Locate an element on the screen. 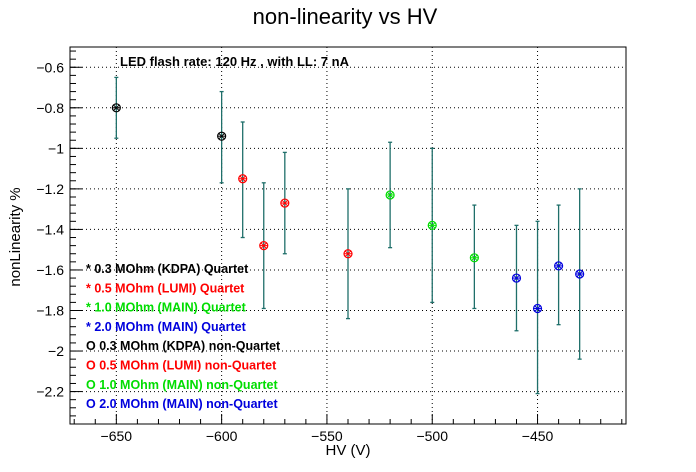  chart-title: non-linearity vs HV is located at coordinates (345, 16).